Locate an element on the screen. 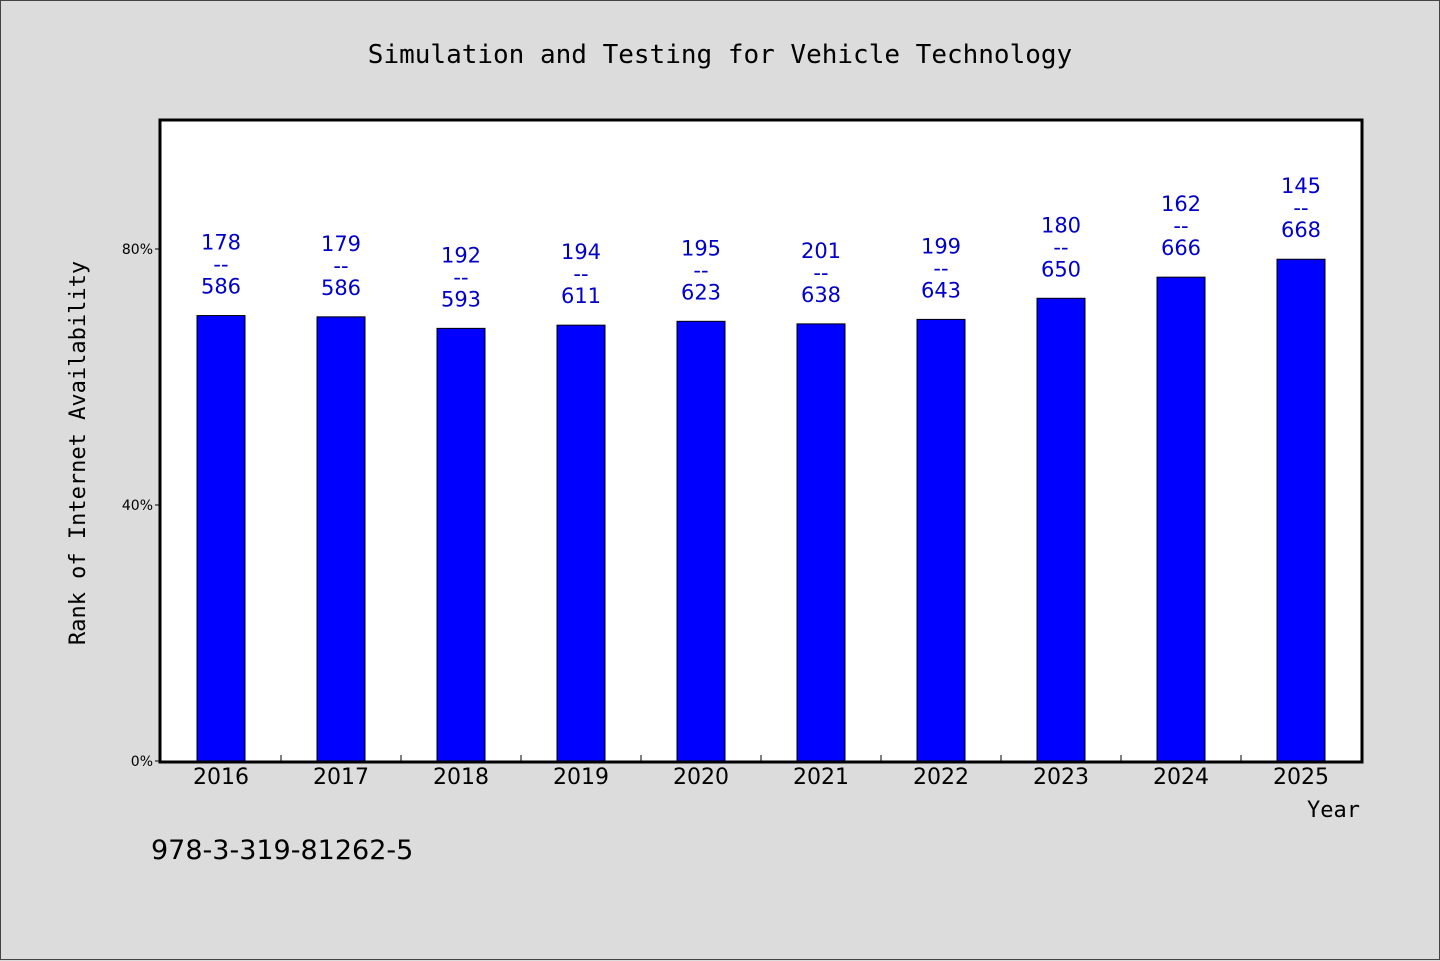  data-label-2022: 199--643 is located at coordinates (941, 268).